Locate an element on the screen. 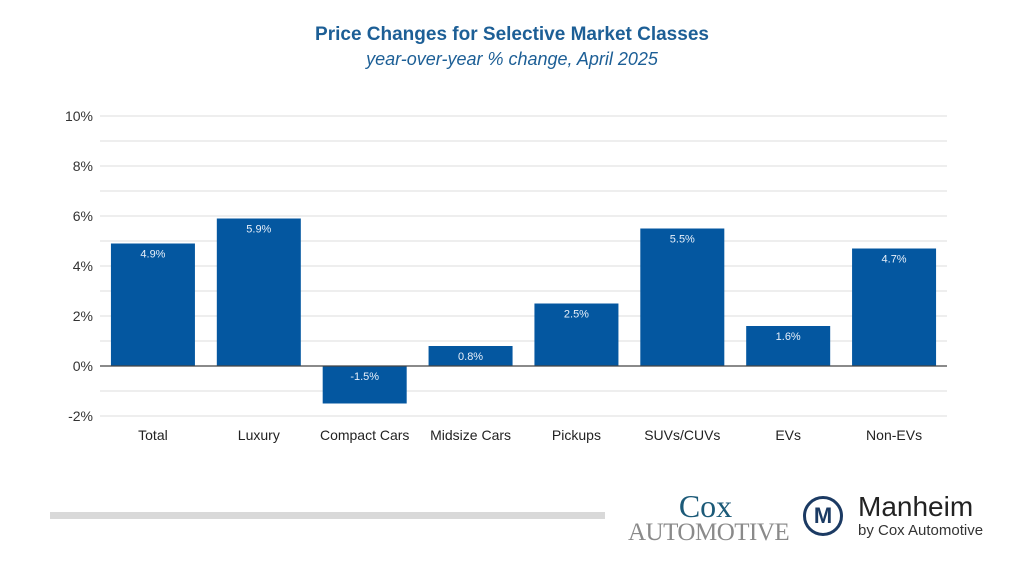 Image resolution: width=1024 pixels, height=576 pixels. bar-luxury is located at coordinates (258, 292).